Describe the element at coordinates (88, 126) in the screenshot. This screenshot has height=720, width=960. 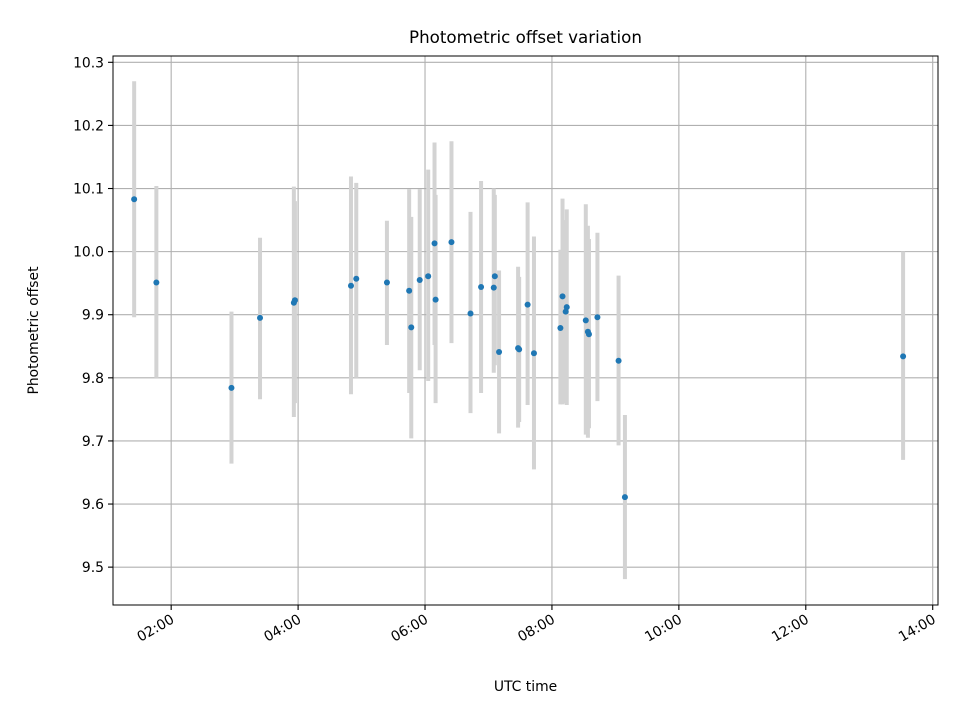
I see `y-tick-label: 10.2` at that location.